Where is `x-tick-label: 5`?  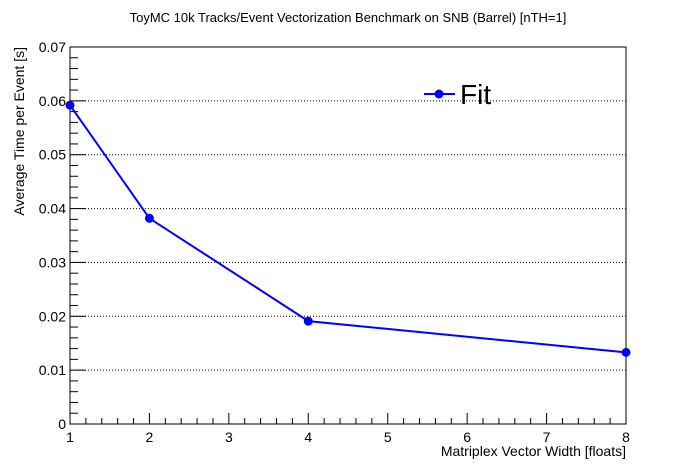 x-tick-label: 5 is located at coordinates (388, 437).